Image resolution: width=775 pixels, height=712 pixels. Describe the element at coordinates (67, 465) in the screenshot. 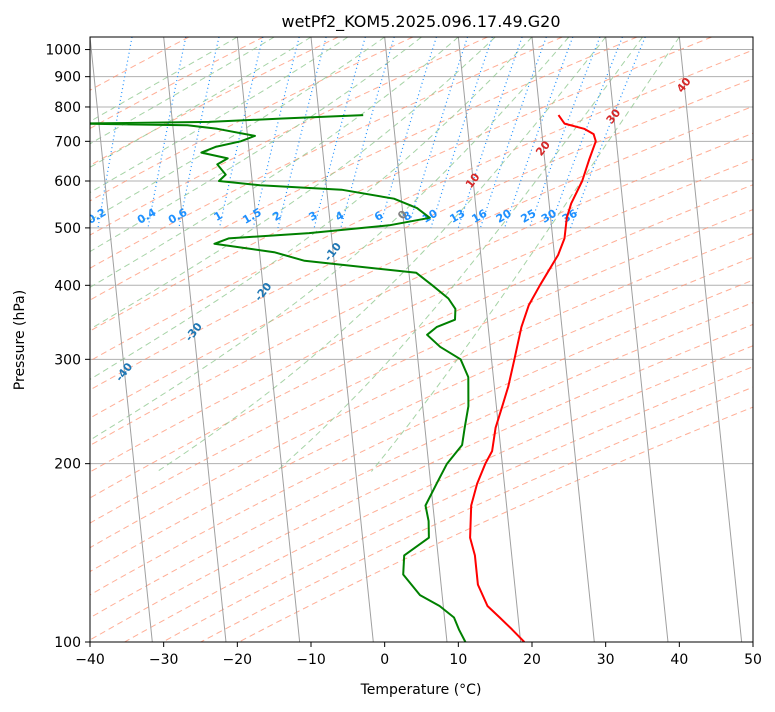

I see `y-tick-label: 200` at that location.